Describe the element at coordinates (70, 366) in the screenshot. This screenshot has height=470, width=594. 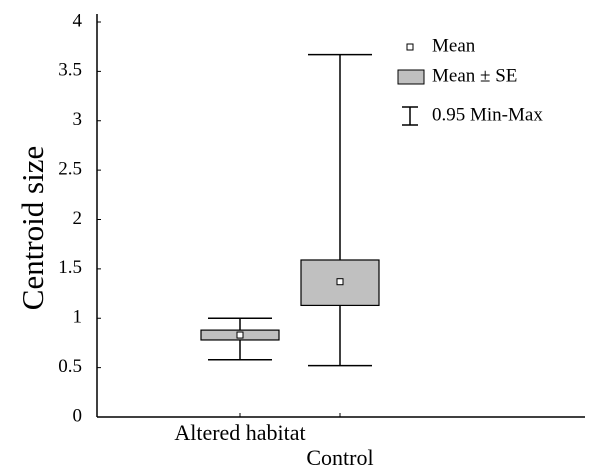
I see `y-tick-label: 0.5` at that location.